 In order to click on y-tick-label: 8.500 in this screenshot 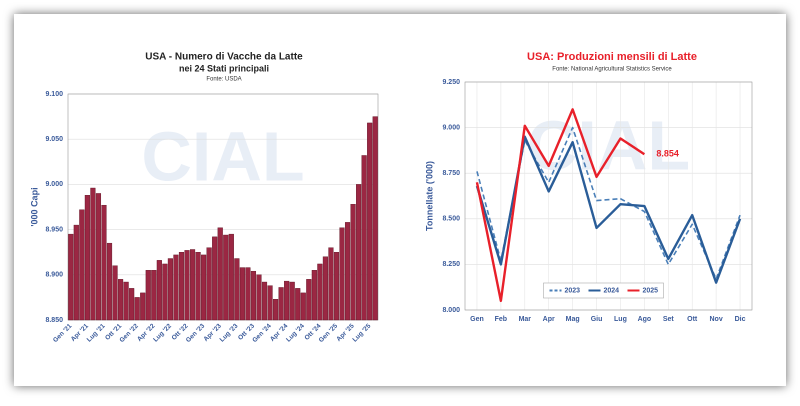, I will do `click(451, 219)`.